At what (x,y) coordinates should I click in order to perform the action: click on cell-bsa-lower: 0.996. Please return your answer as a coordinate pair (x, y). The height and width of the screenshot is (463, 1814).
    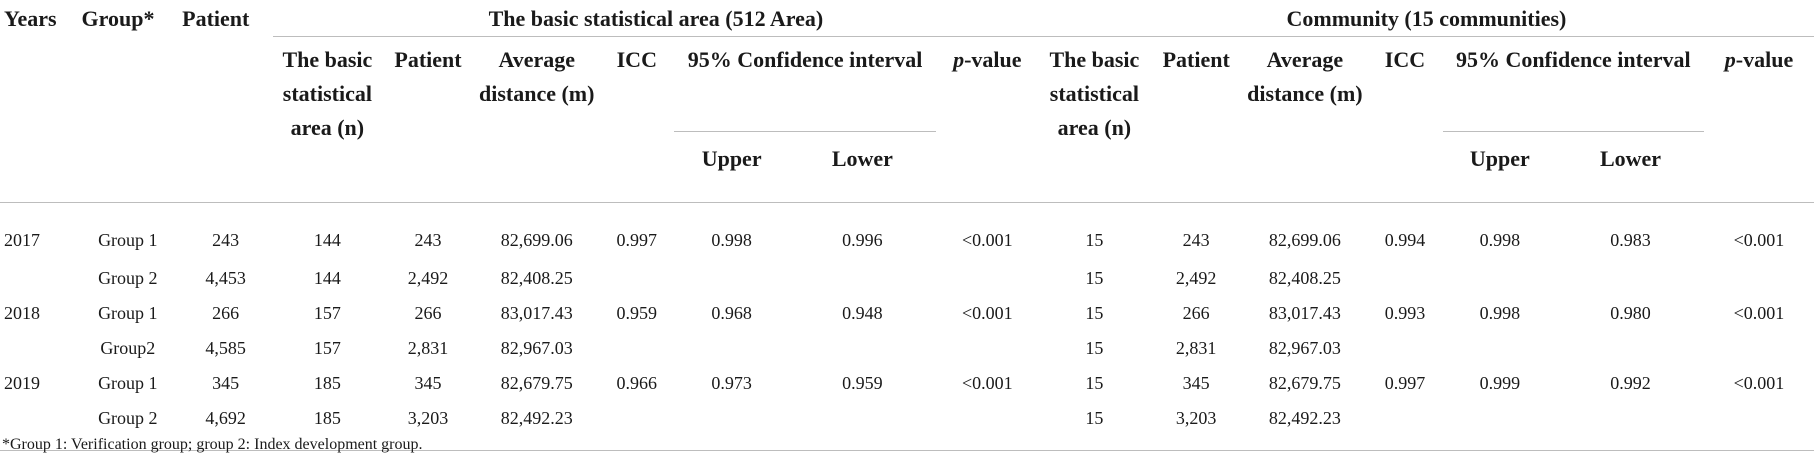
    Looking at the image, I should click on (862, 239).